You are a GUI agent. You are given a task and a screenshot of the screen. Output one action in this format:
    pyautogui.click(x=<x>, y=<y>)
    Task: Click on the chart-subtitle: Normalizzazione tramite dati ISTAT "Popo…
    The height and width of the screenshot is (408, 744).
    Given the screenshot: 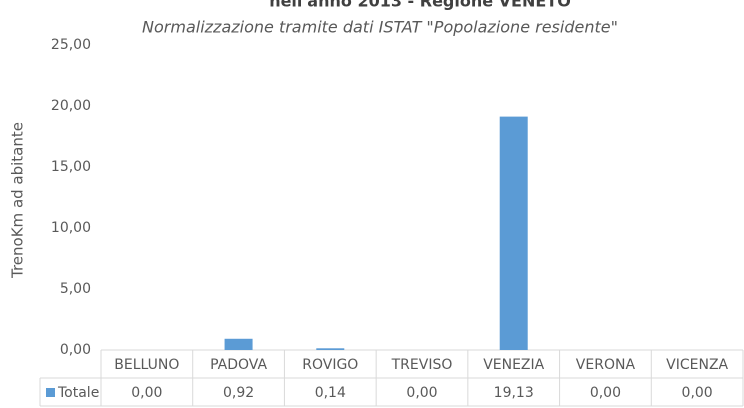 What is the action you would take?
    pyautogui.click(x=380, y=27)
    